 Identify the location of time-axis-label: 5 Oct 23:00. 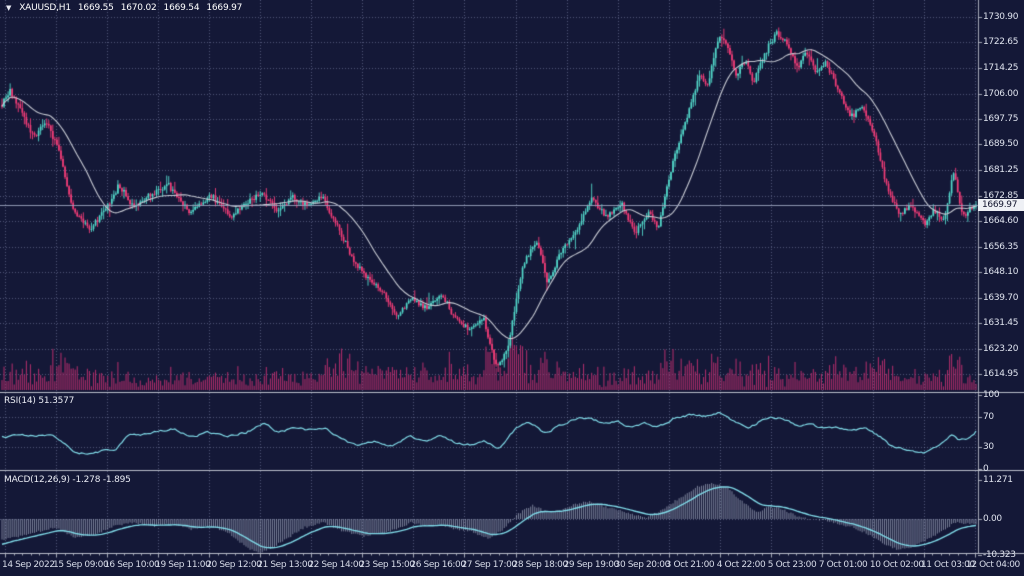
(792, 565).